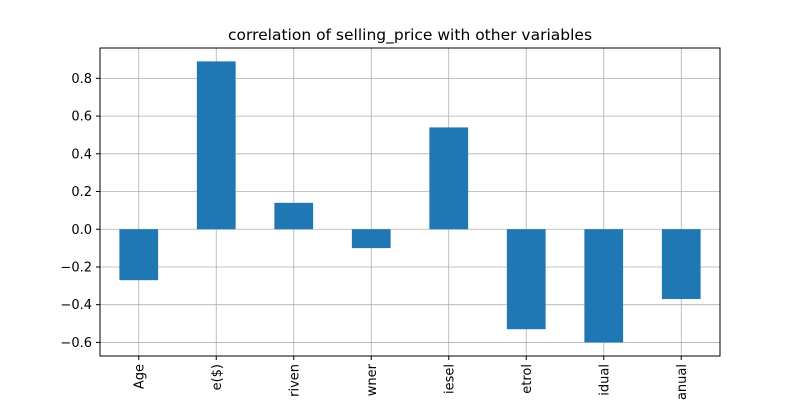 This screenshot has height=405, width=800. Describe the element at coordinates (76, 343) in the screenshot. I see `y-tick-label: −0.6` at that location.